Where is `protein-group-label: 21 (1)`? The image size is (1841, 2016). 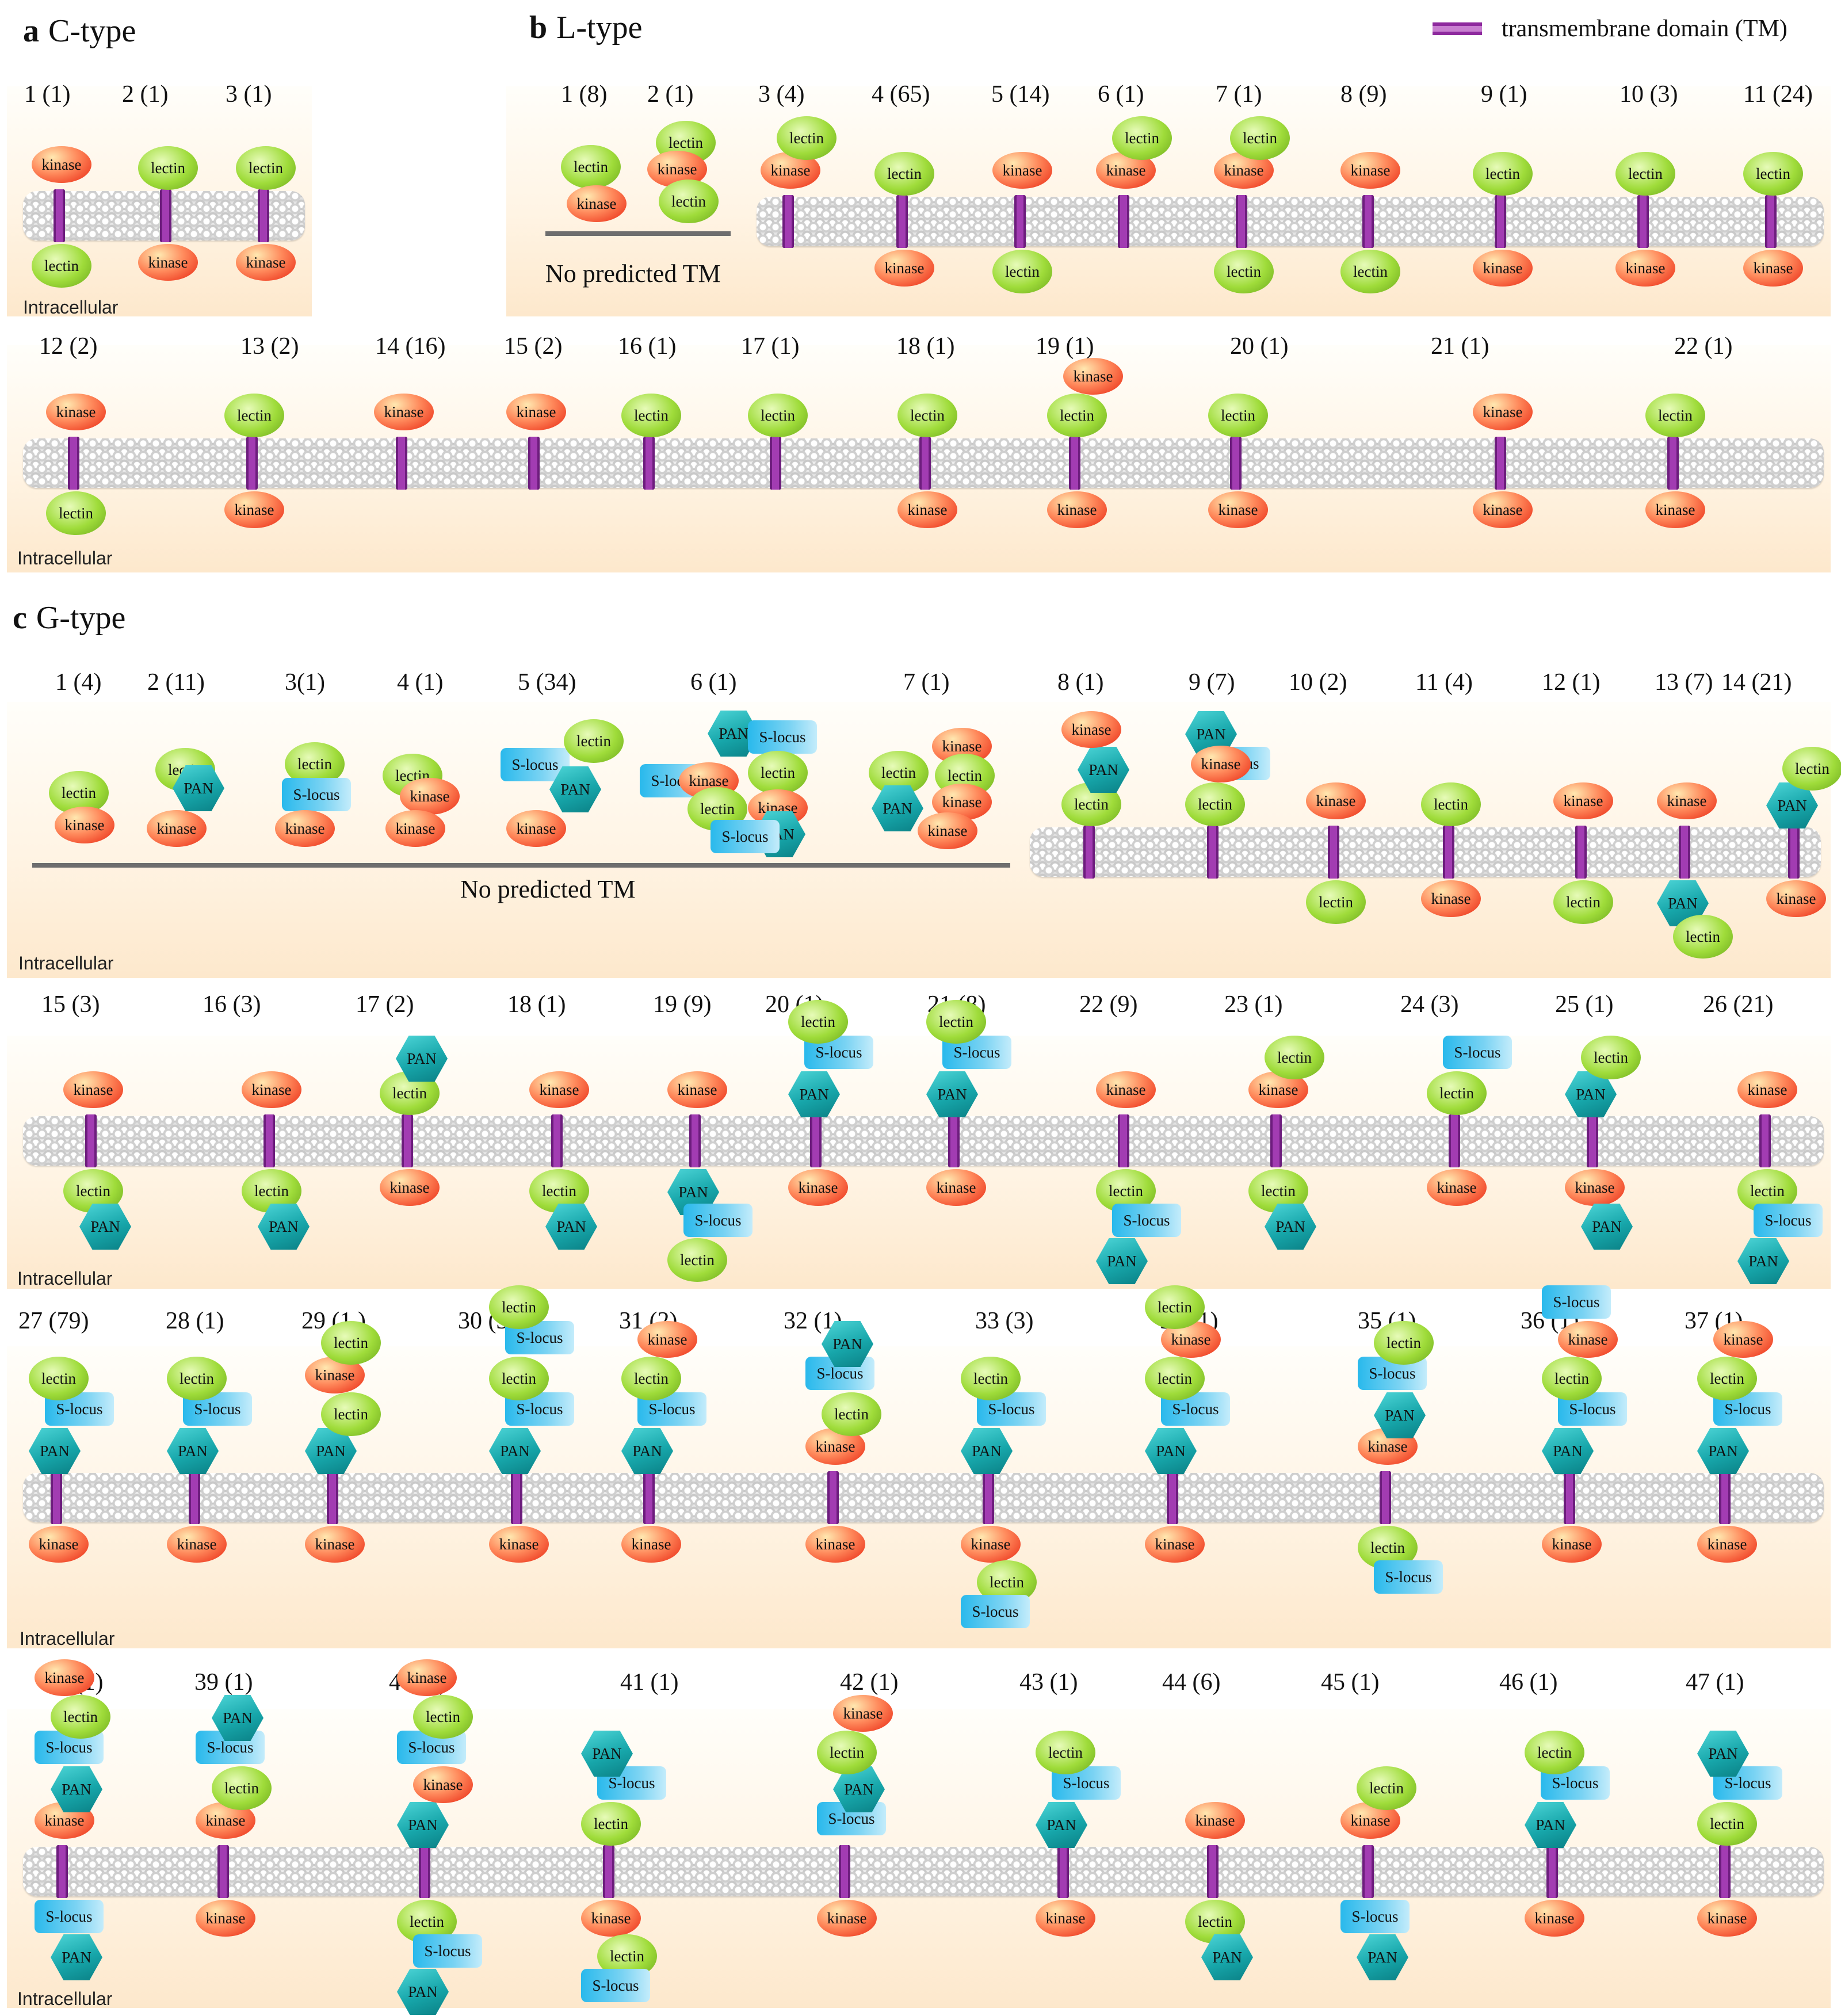
protein-group-label: 21 (1) is located at coordinates (1460, 346).